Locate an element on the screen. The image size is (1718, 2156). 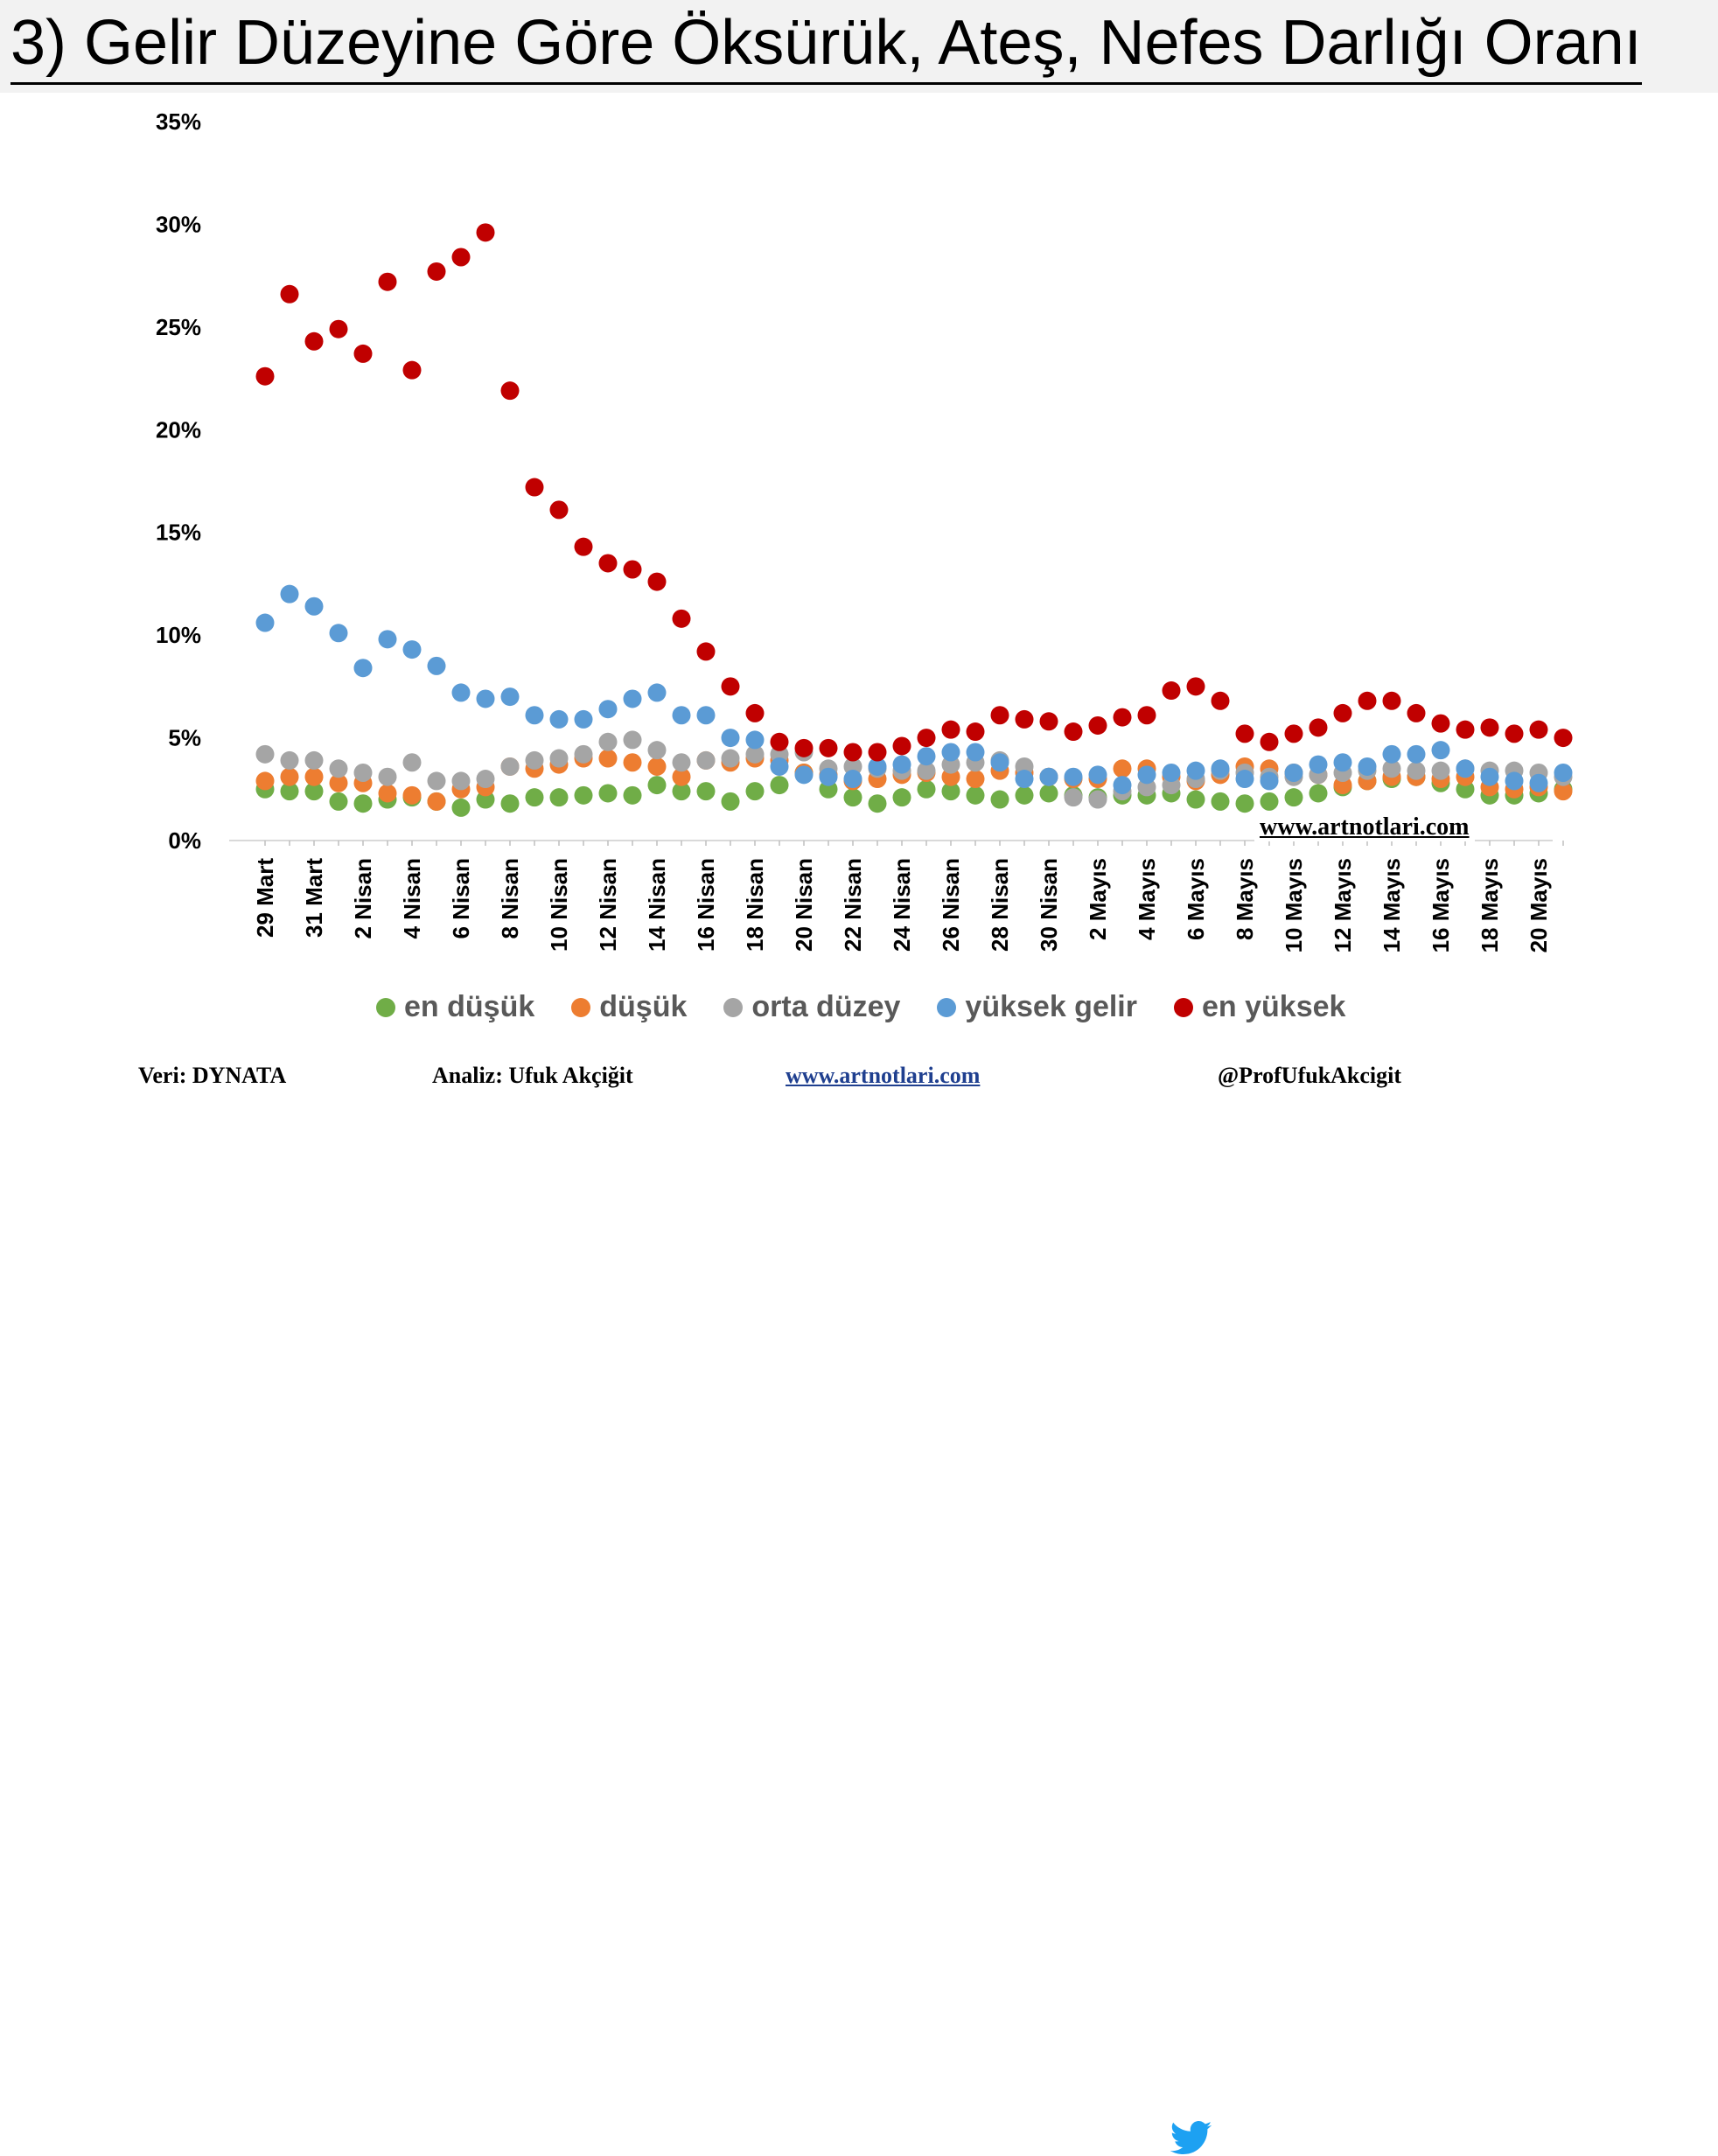
x-tick-label: 22 Nisan is located at coordinates (853, 905).